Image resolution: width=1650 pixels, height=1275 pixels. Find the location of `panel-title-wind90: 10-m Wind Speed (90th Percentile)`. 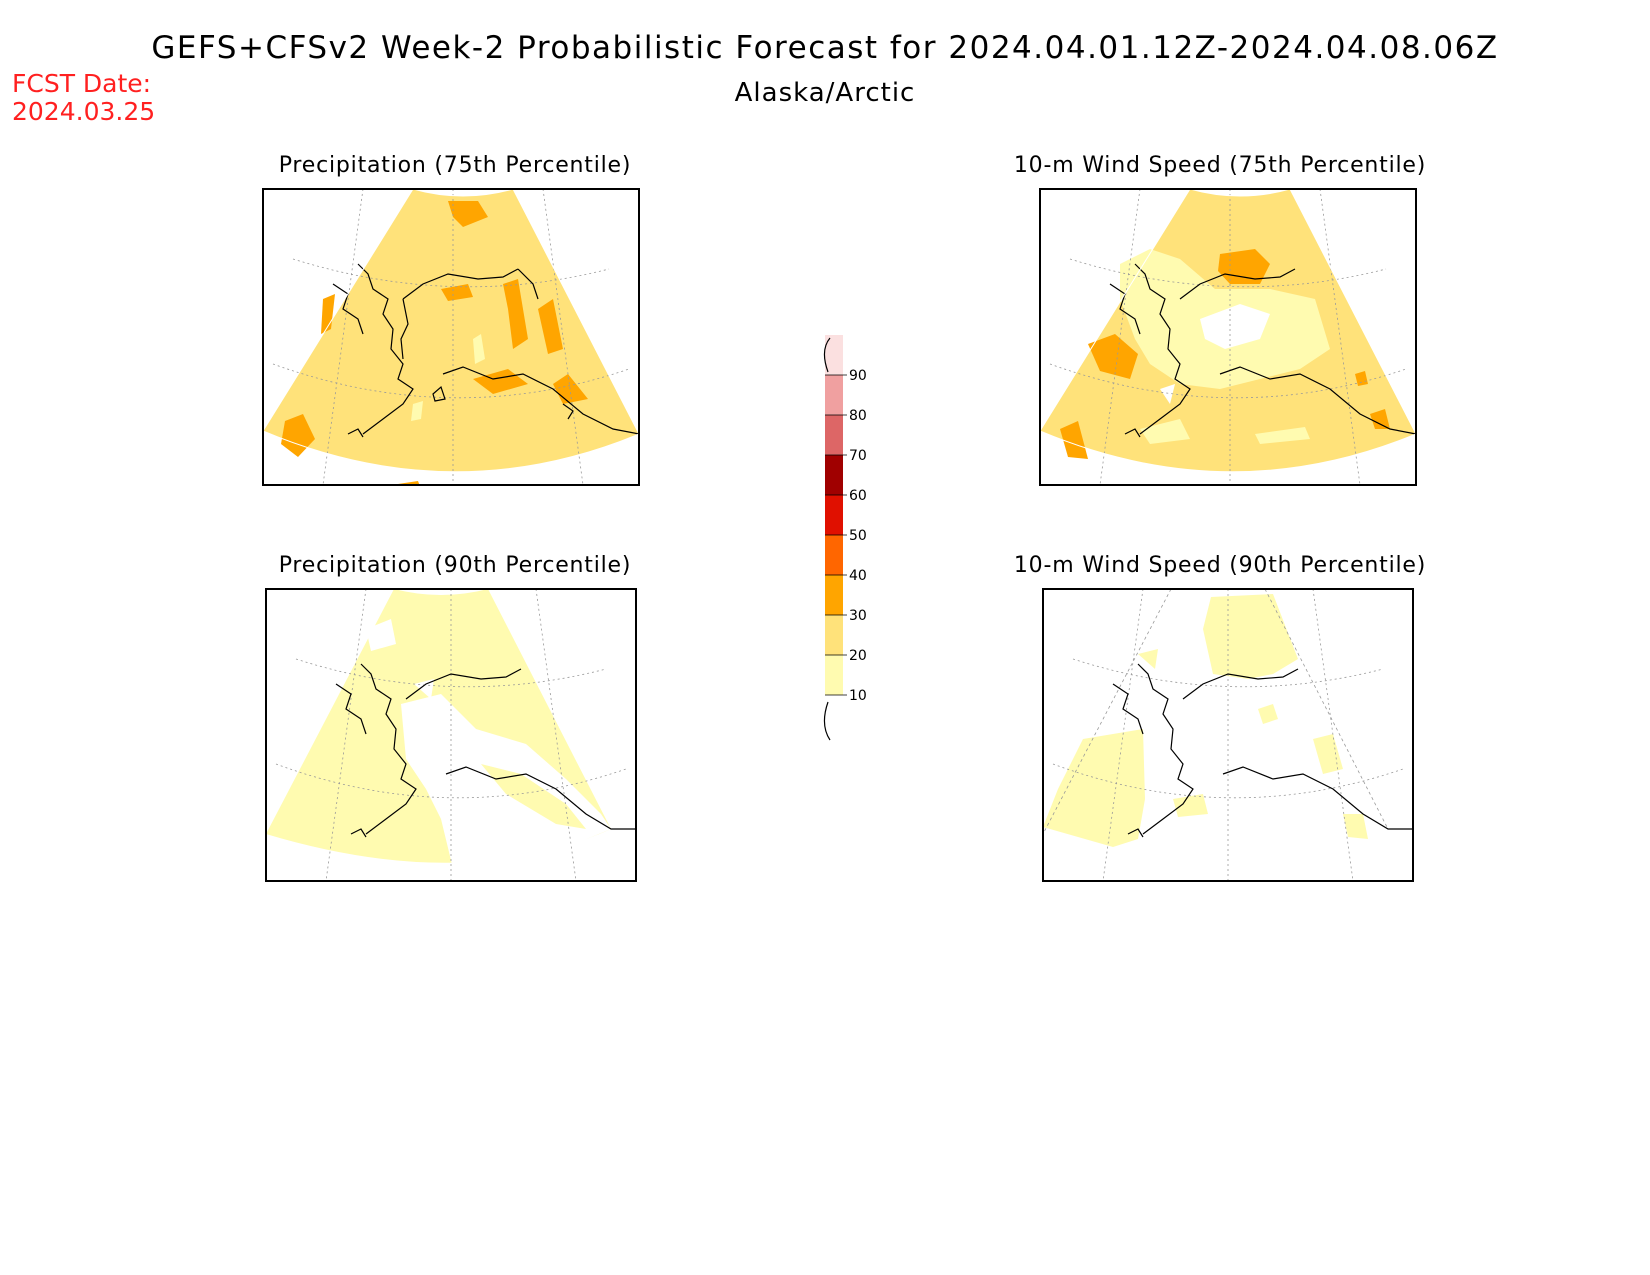

panel-title-wind90: 10-m Wind Speed (90th Percentile) is located at coordinates (1220, 565).